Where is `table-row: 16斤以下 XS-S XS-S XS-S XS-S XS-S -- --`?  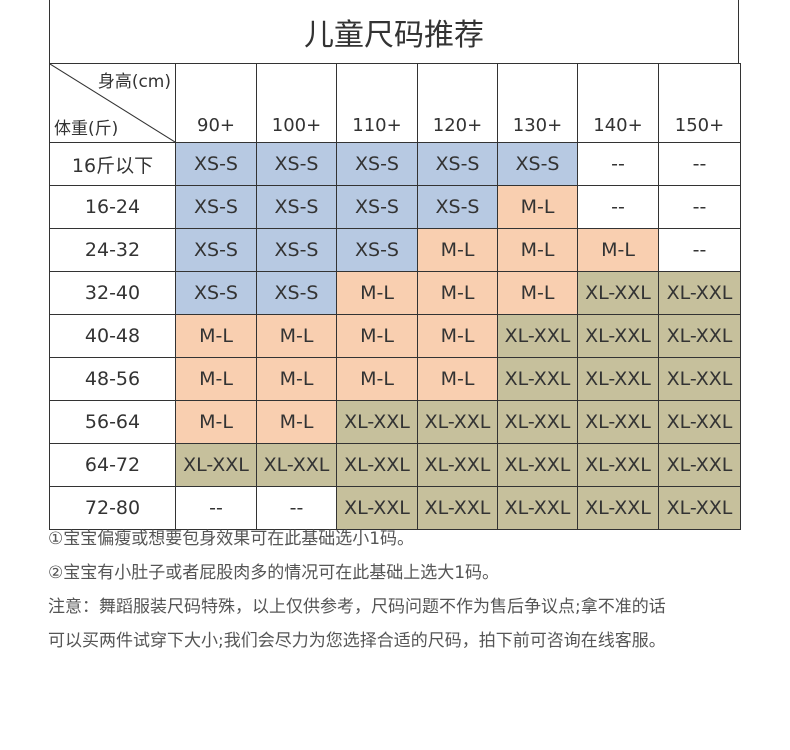 table-row: 16斤以下 XS-S XS-S XS-S XS-S XS-S -- -- is located at coordinates (395, 164).